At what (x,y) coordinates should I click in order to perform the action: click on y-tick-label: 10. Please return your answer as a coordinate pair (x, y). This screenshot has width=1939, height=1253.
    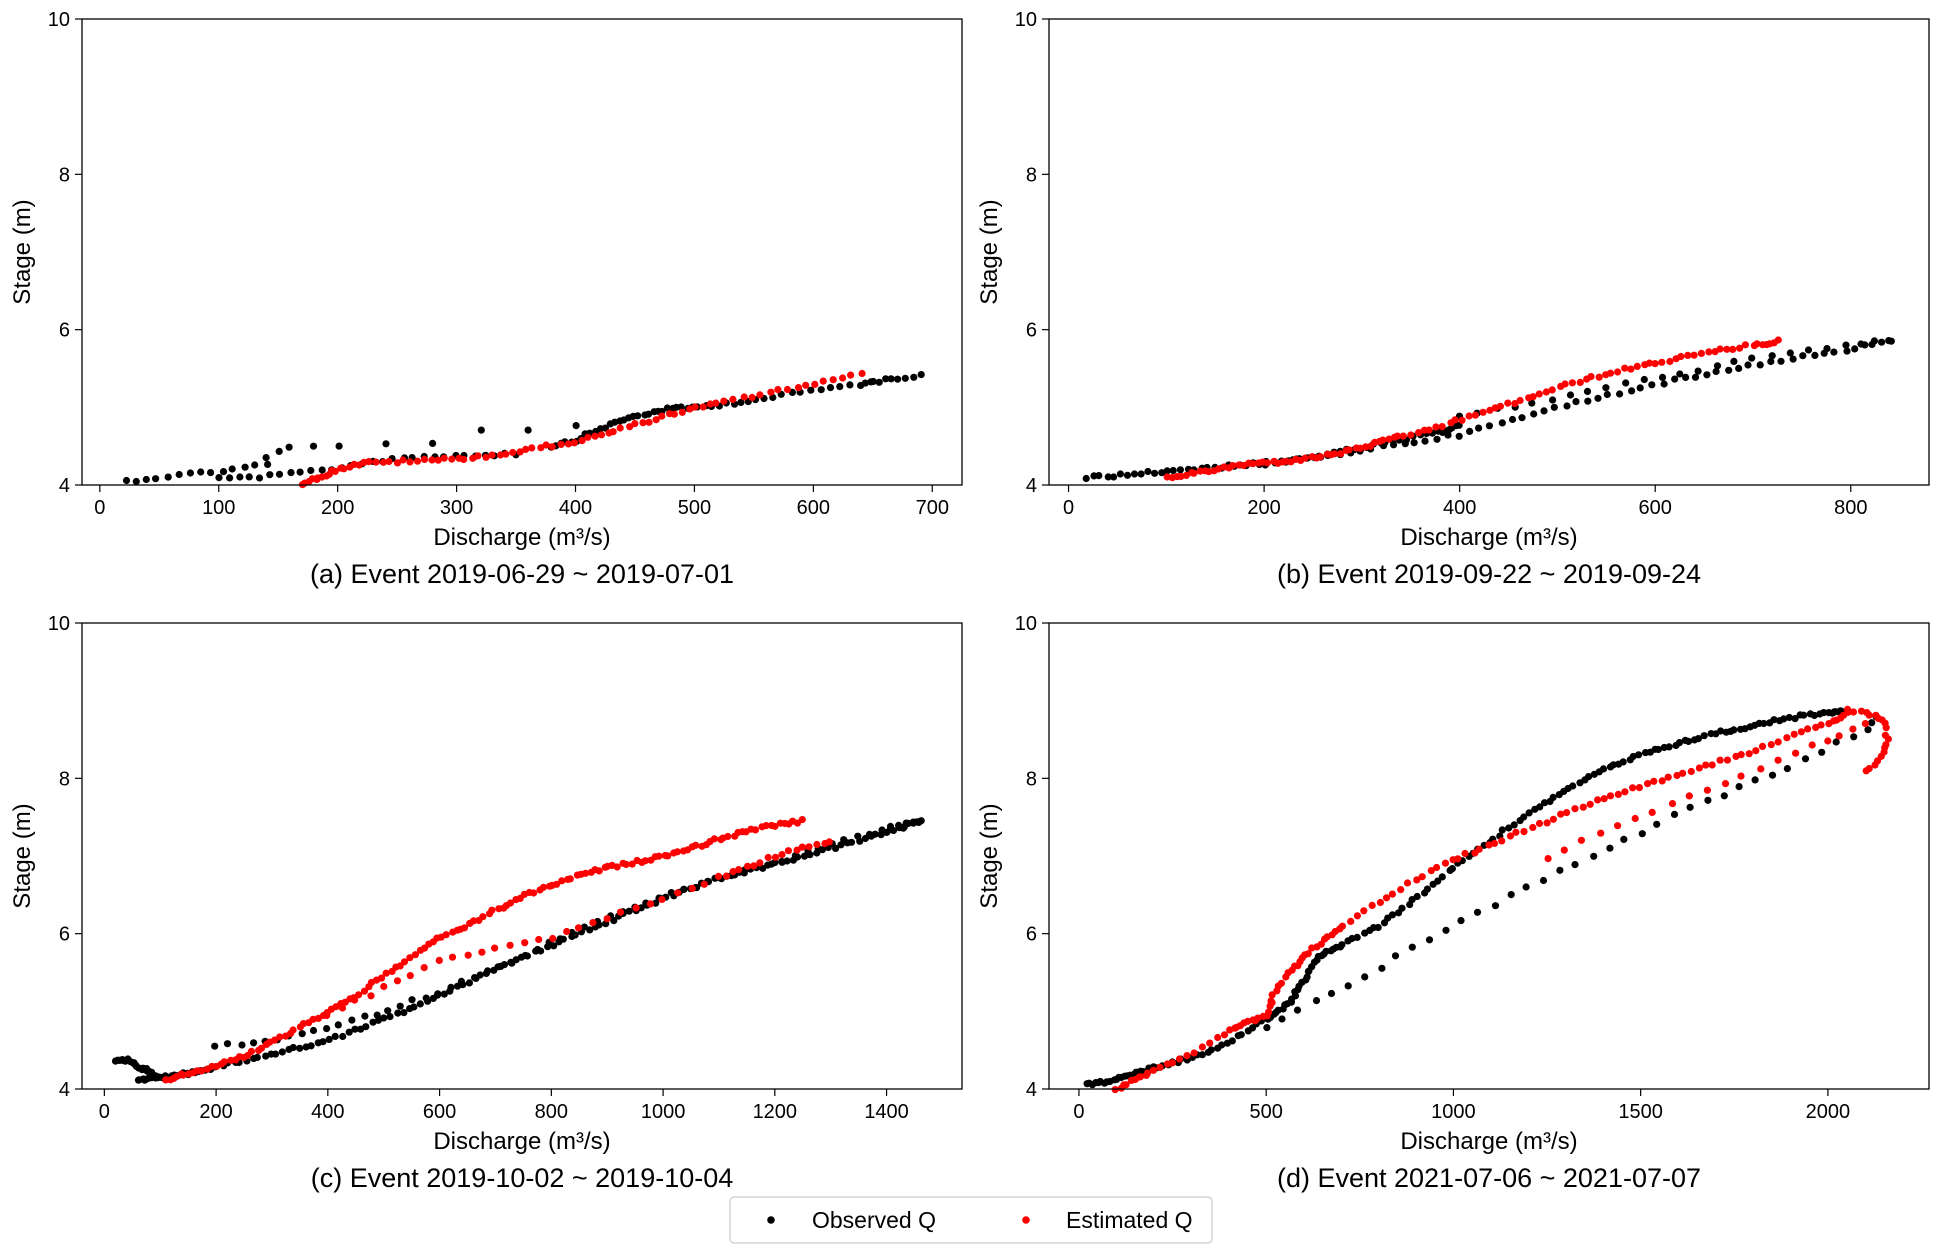
    Looking at the image, I should click on (1026, 624).